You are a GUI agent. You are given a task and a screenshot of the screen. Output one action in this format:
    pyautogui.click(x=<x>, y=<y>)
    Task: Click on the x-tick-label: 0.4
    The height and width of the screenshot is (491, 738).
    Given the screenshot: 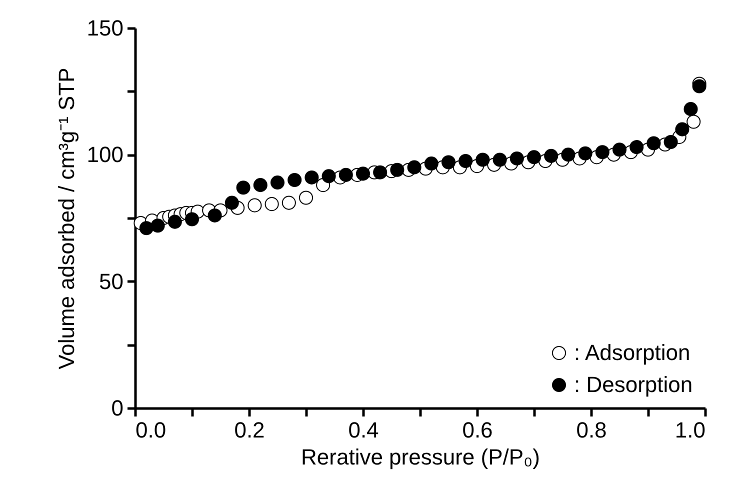 What is the action you would take?
    pyautogui.click(x=363, y=430)
    